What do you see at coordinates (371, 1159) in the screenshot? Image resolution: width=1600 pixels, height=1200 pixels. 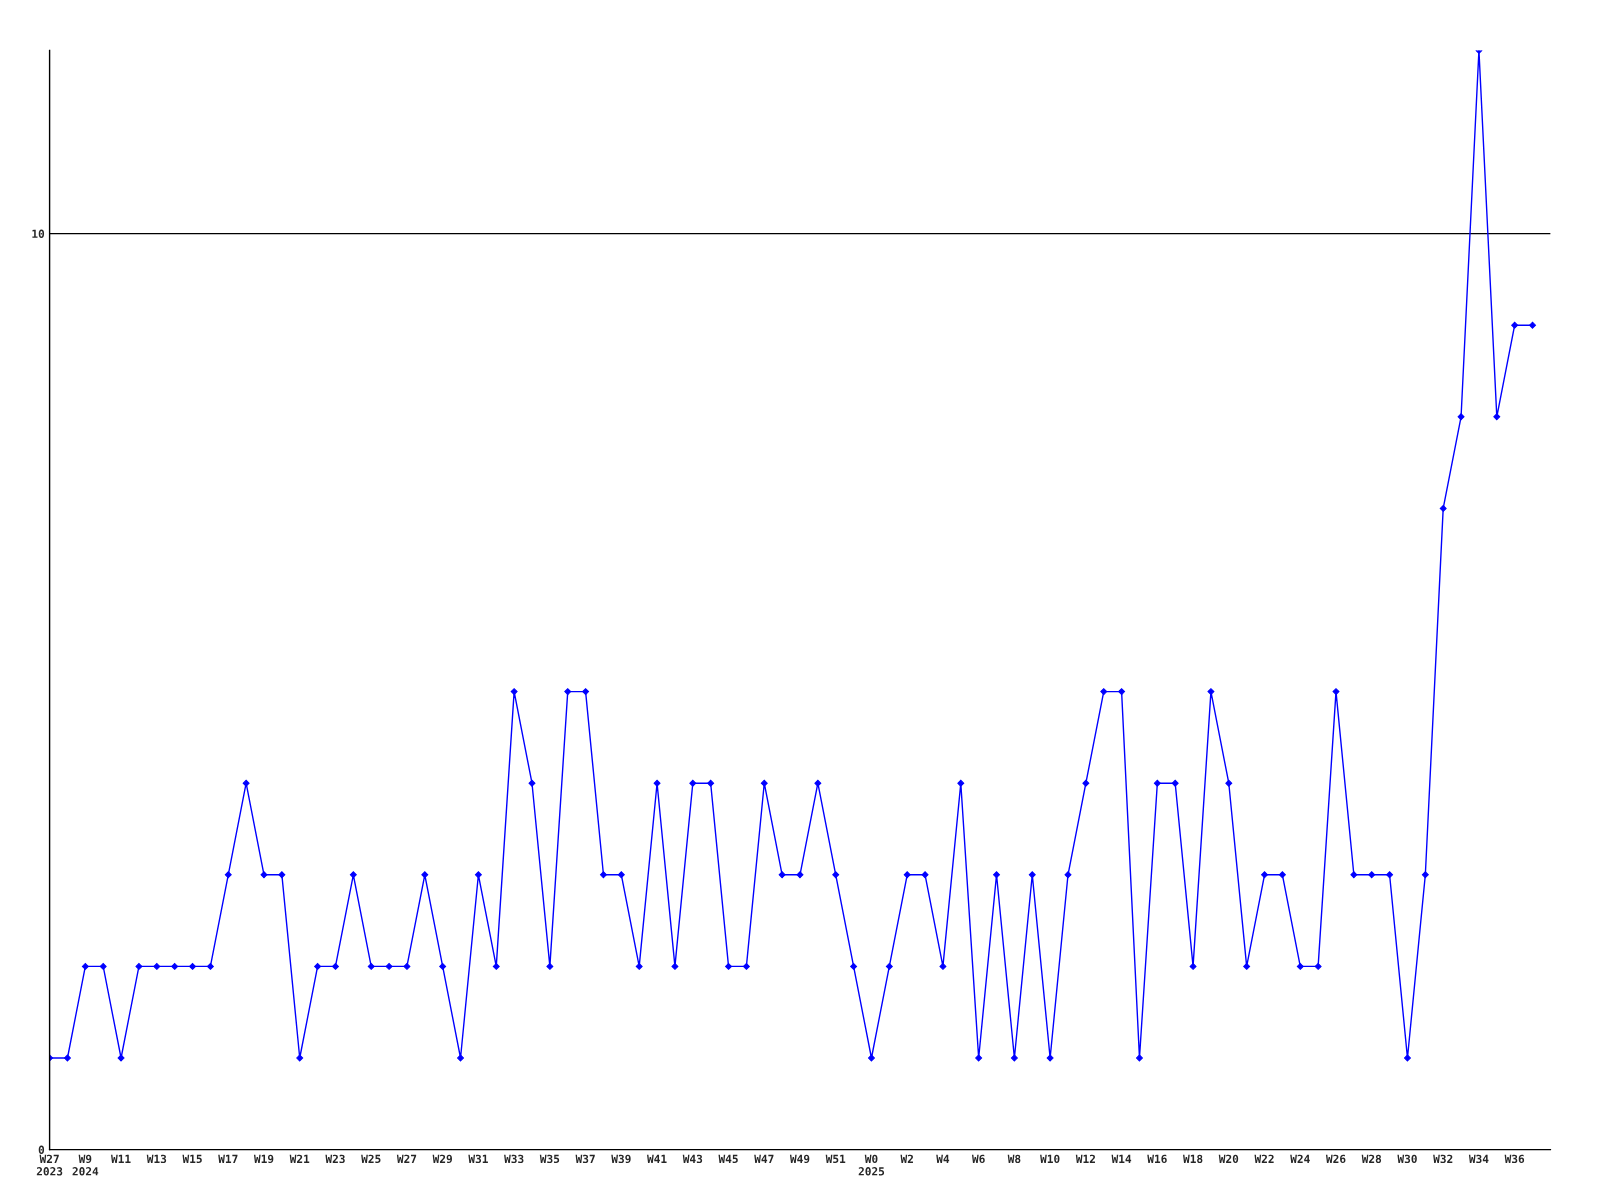 I see `x-tick-label: W25` at bounding box center [371, 1159].